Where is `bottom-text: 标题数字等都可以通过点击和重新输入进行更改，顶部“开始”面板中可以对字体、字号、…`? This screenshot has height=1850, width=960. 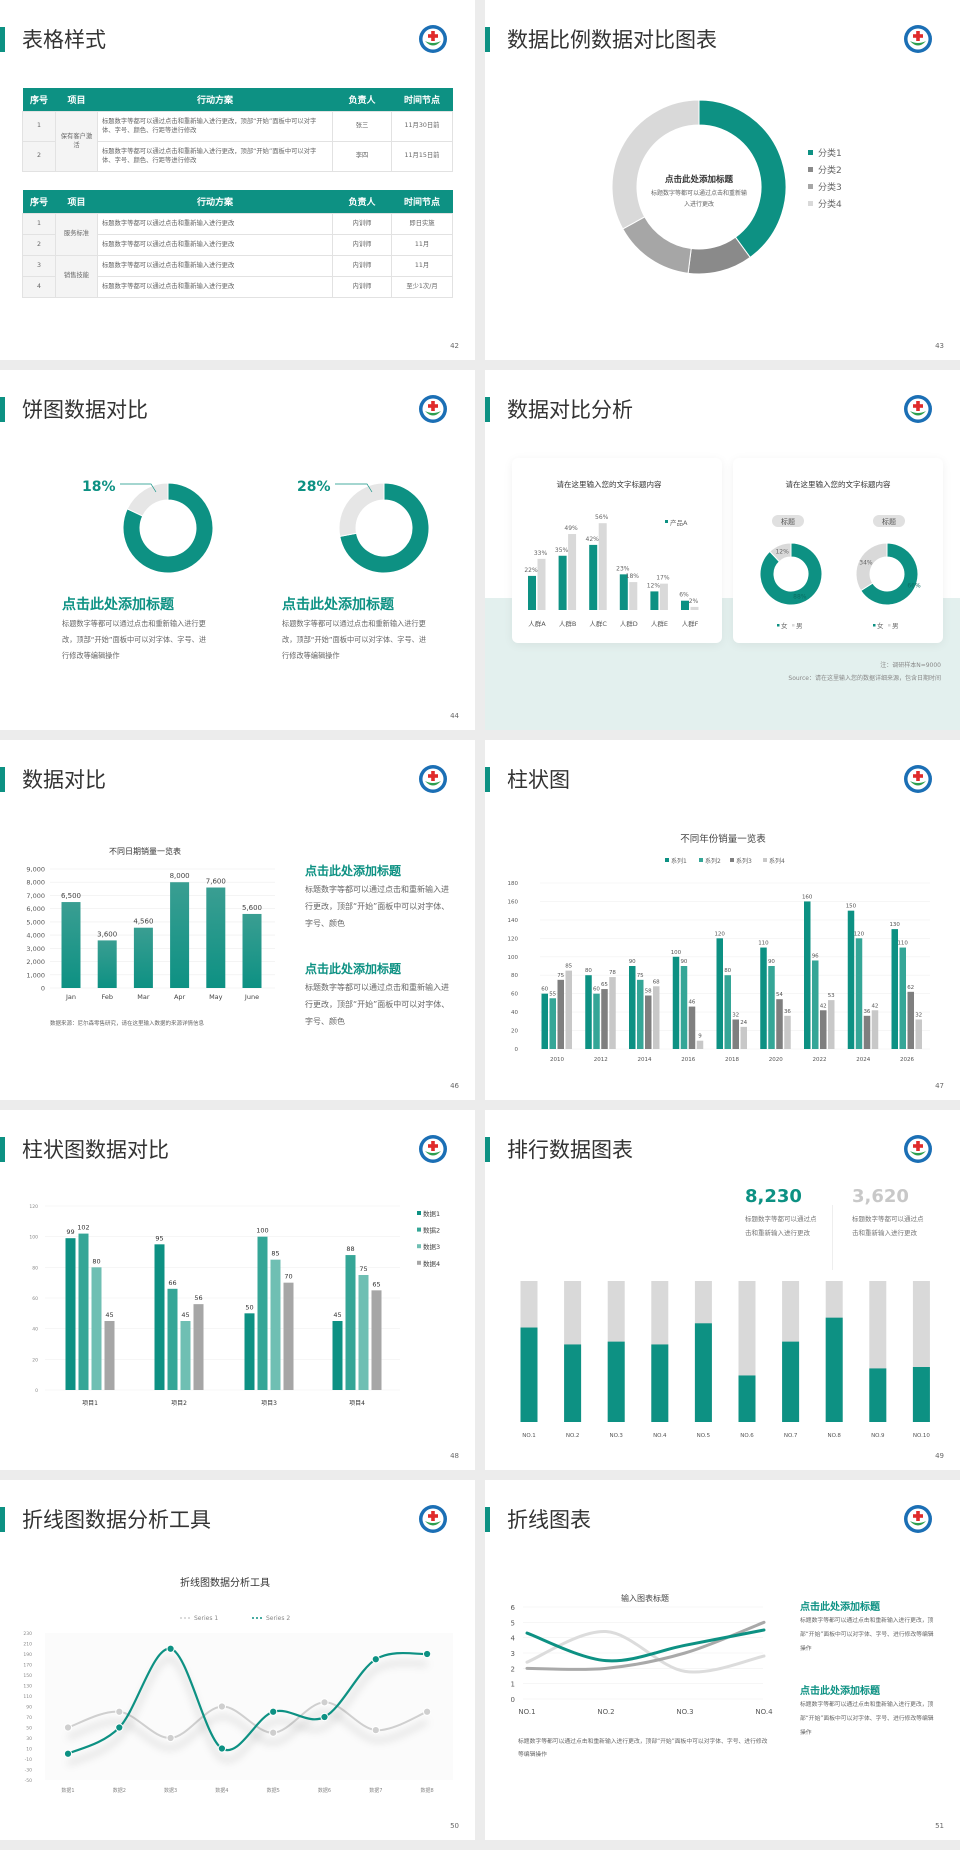
bottom-text: 标题数字等都可以通过点击和重新输入进行更改，顶部“开始”面板中可以对字体、字号、… is located at coordinates (643, 1748).